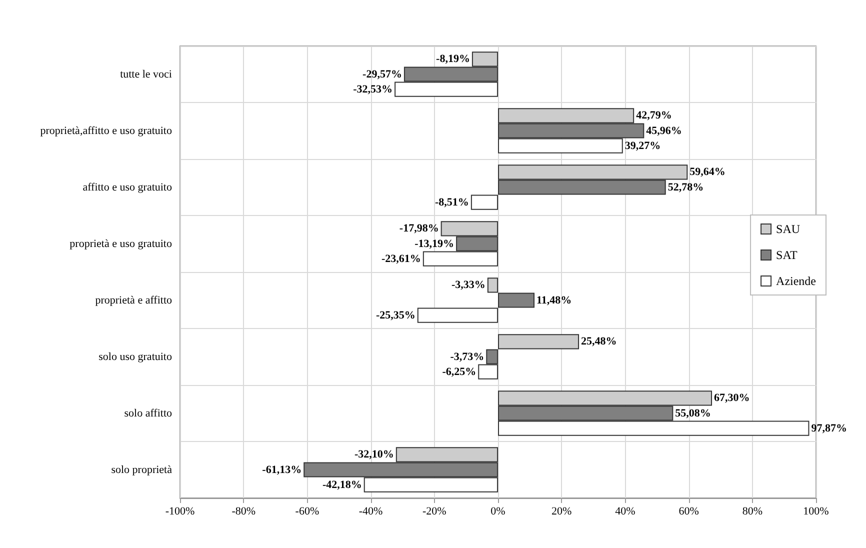 The height and width of the screenshot is (548, 866). I want to click on x-tick-label: 20%, so click(562, 512).